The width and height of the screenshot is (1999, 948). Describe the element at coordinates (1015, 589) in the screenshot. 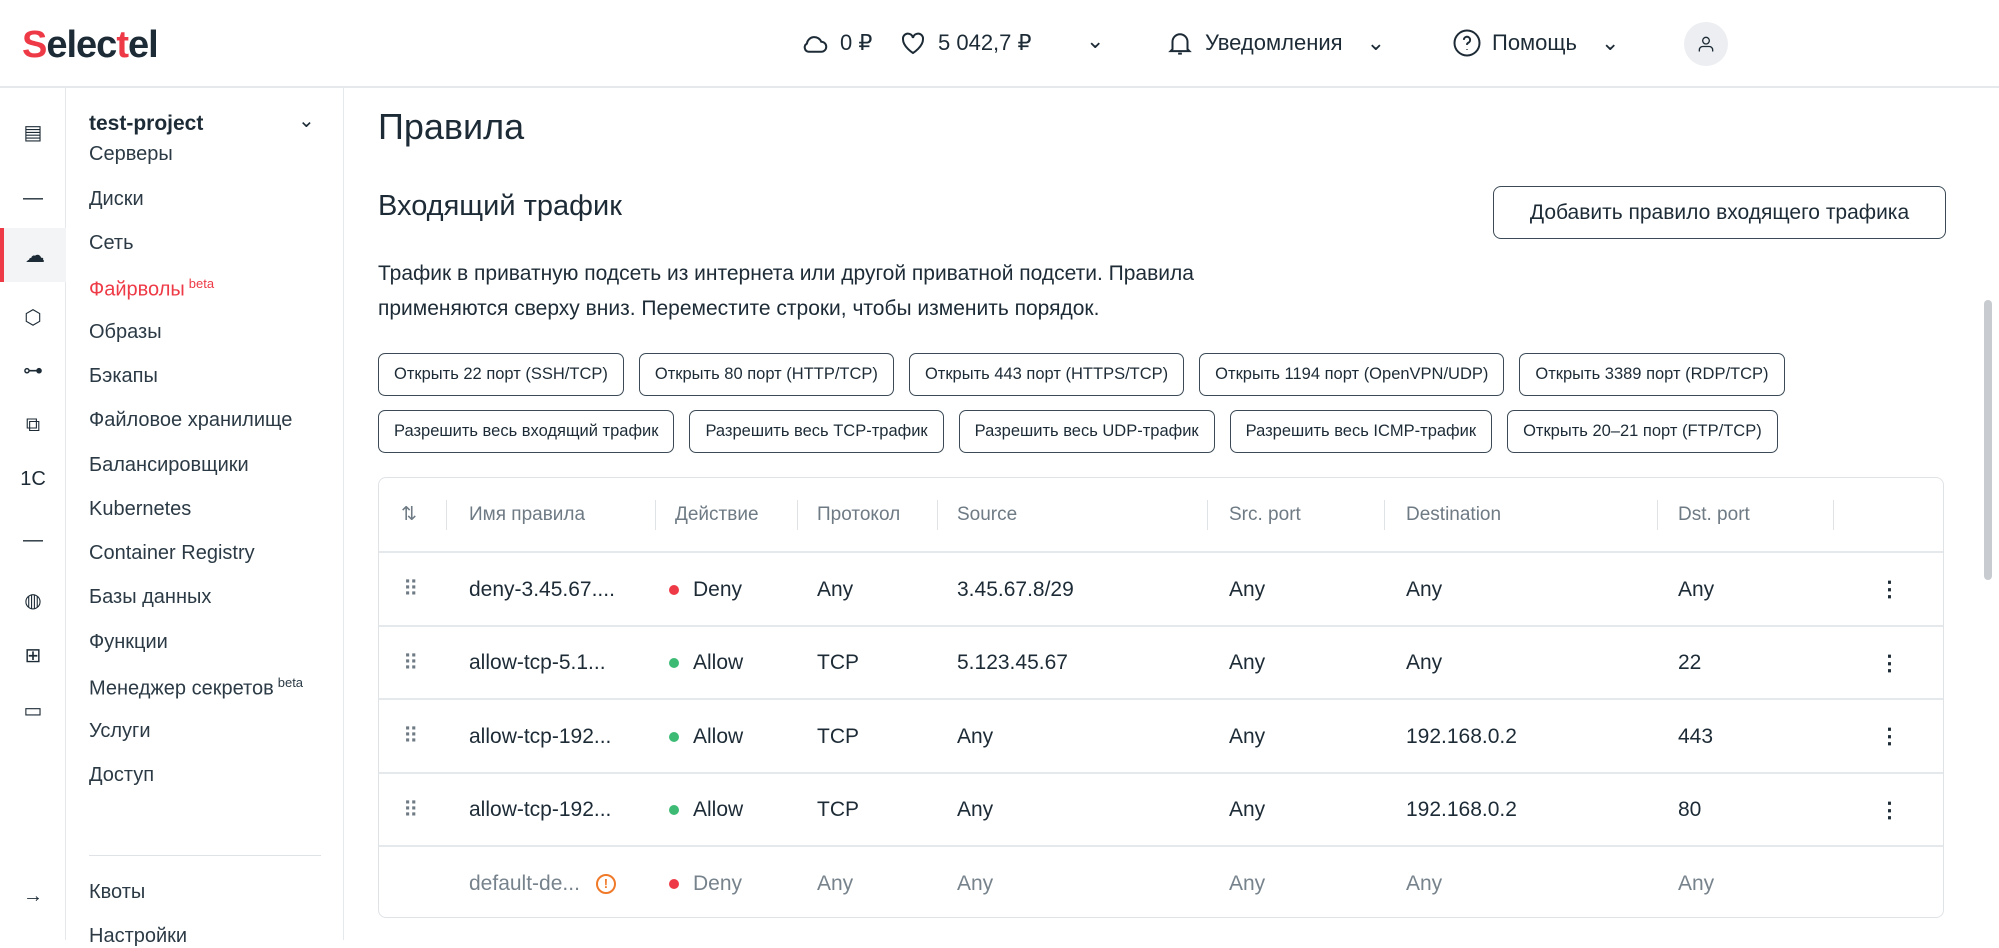

I see `cell-source: 3.45.67.8/29` at that location.